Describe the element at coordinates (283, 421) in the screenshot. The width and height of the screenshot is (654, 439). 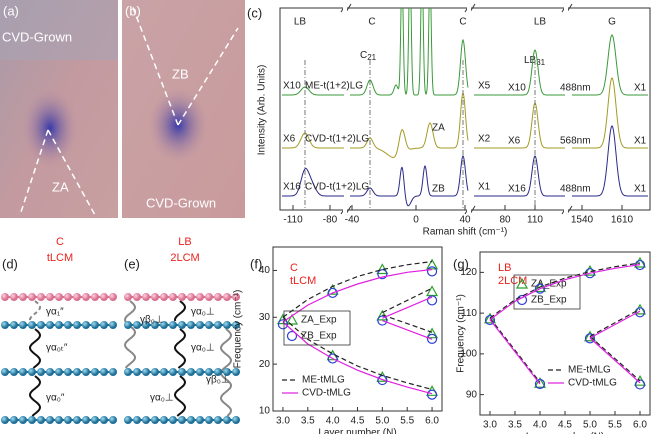
I see `label: 3.0` at that location.